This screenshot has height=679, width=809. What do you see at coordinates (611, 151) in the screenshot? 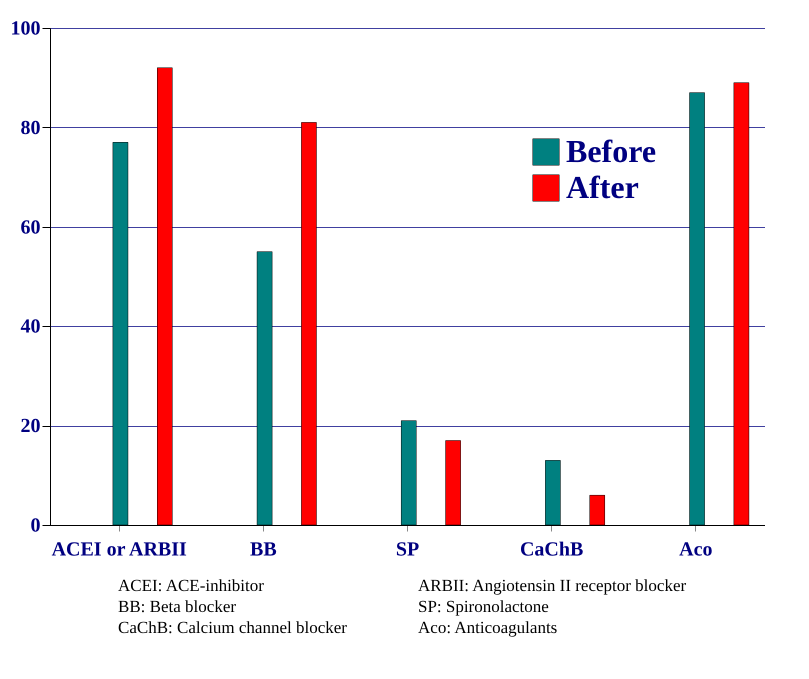
I see `legend-label: Before` at bounding box center [611, 151].